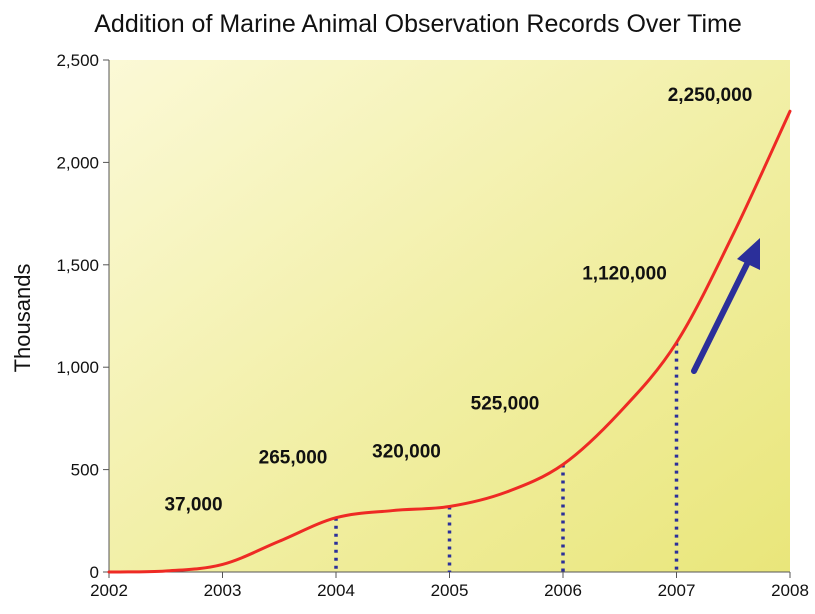 The image size is (815, 614). What do you see at coordinates (563, 590) in the screenshot?
I see `x-tick-label: 2006` at bounding box center [563, 590].